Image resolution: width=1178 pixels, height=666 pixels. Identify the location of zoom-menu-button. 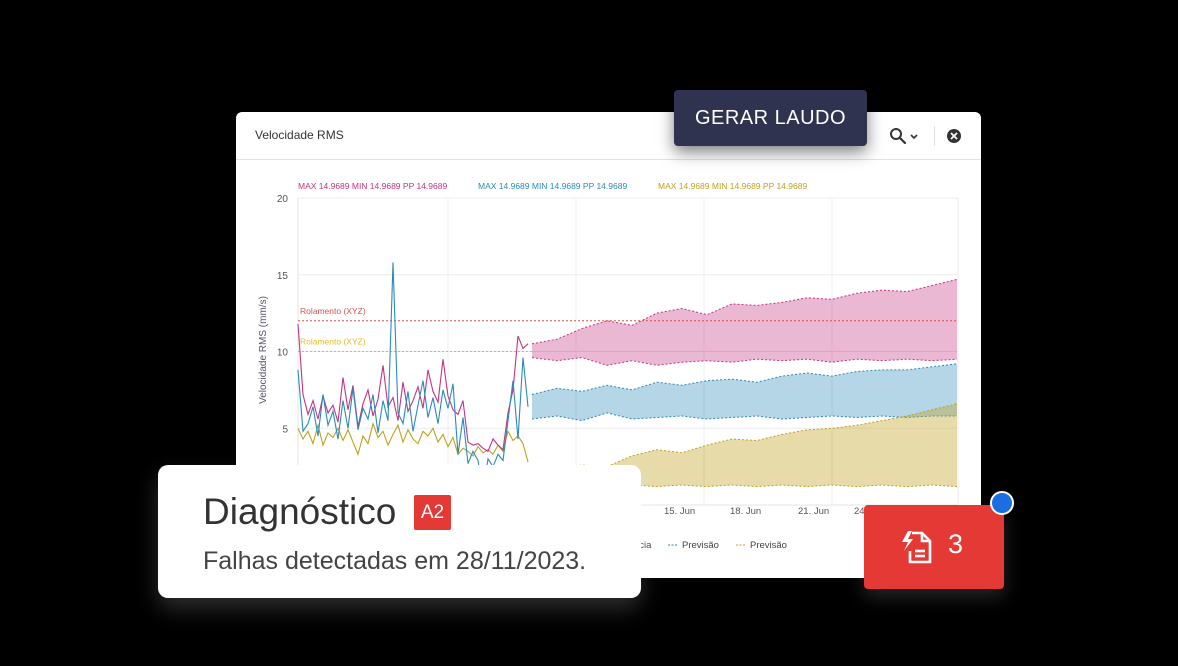
(908, 136).